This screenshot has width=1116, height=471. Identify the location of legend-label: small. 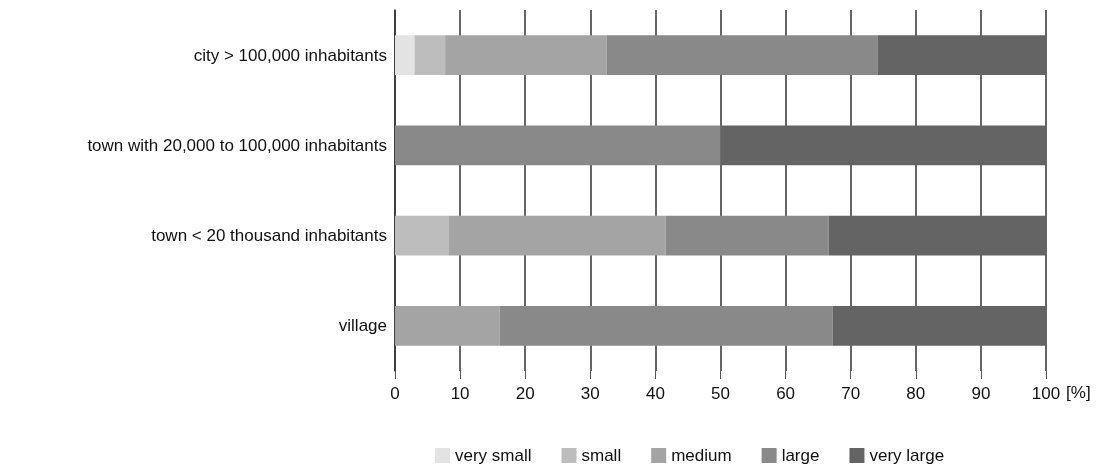
(601, 455).